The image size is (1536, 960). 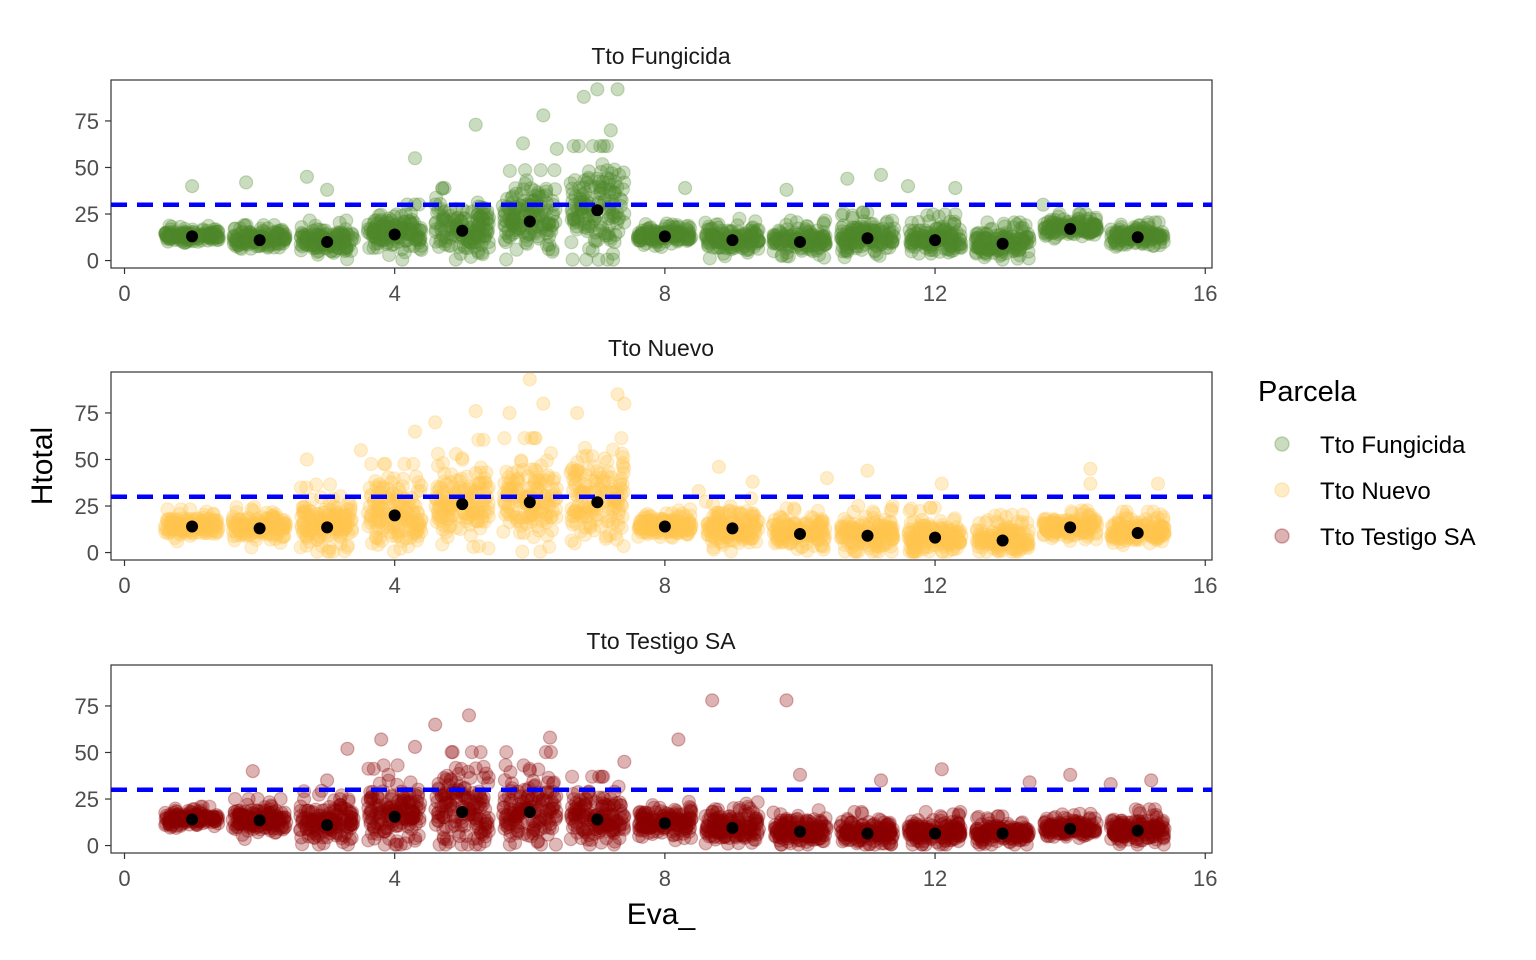 What do you see at coordinates (87, 413) in the screenshot?
I see `y-tick-label: 75` at bounding box center [87, 413].